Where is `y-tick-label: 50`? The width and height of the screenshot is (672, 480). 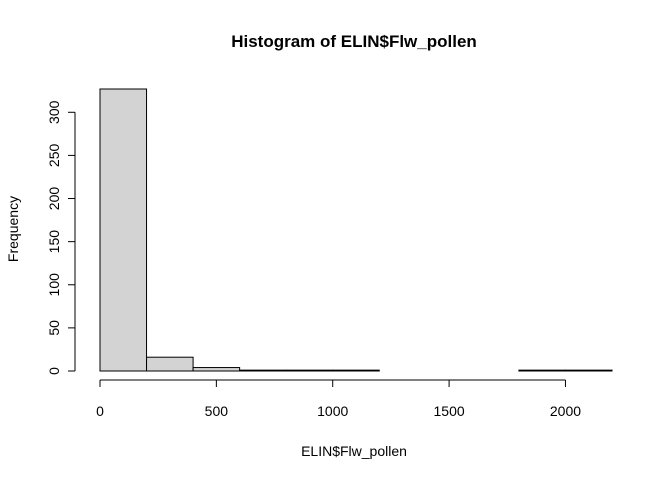 y-tick-label: 50 is located at coordinates (54, 328).